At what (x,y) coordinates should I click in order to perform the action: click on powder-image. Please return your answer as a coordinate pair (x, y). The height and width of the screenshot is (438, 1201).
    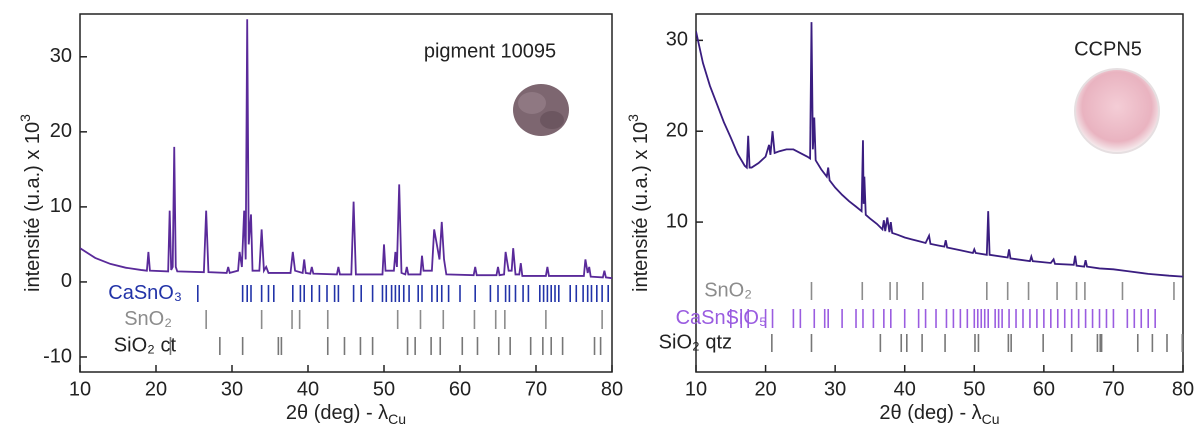
    Looking at the image, I should click on (541, 110).